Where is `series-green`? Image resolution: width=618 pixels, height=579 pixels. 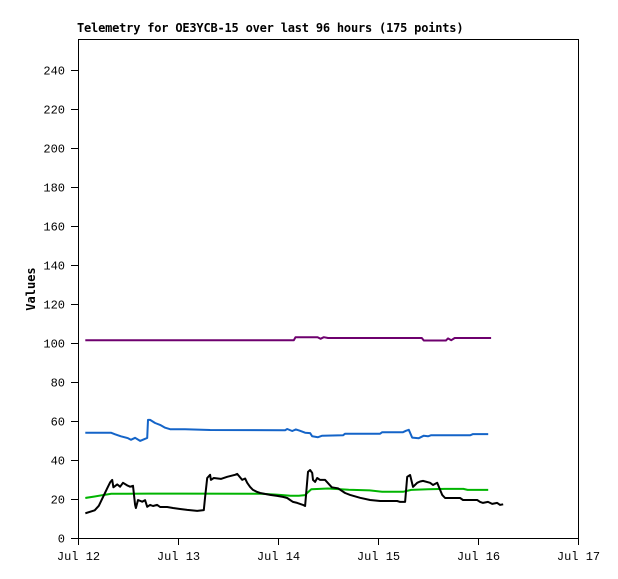
series-green is located at coordinates (287, 493).